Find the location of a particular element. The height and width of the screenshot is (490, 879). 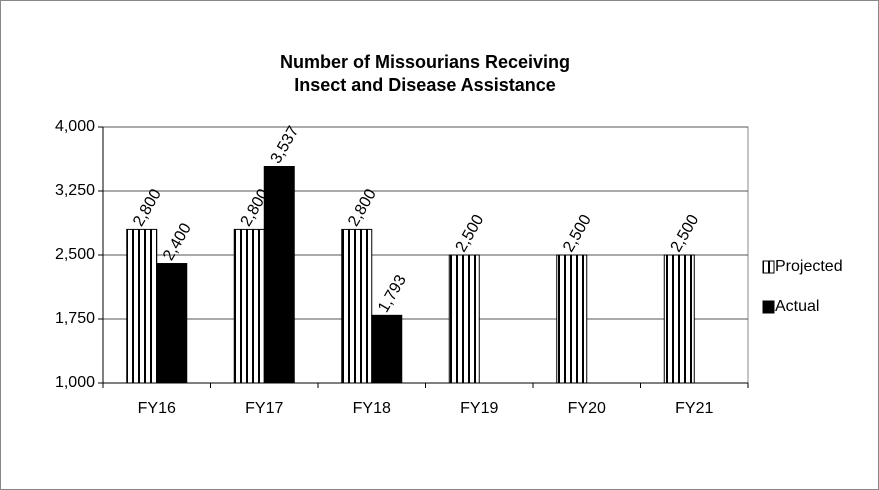

y-tick-label: 1,000 is located at coordinates (75, 382).